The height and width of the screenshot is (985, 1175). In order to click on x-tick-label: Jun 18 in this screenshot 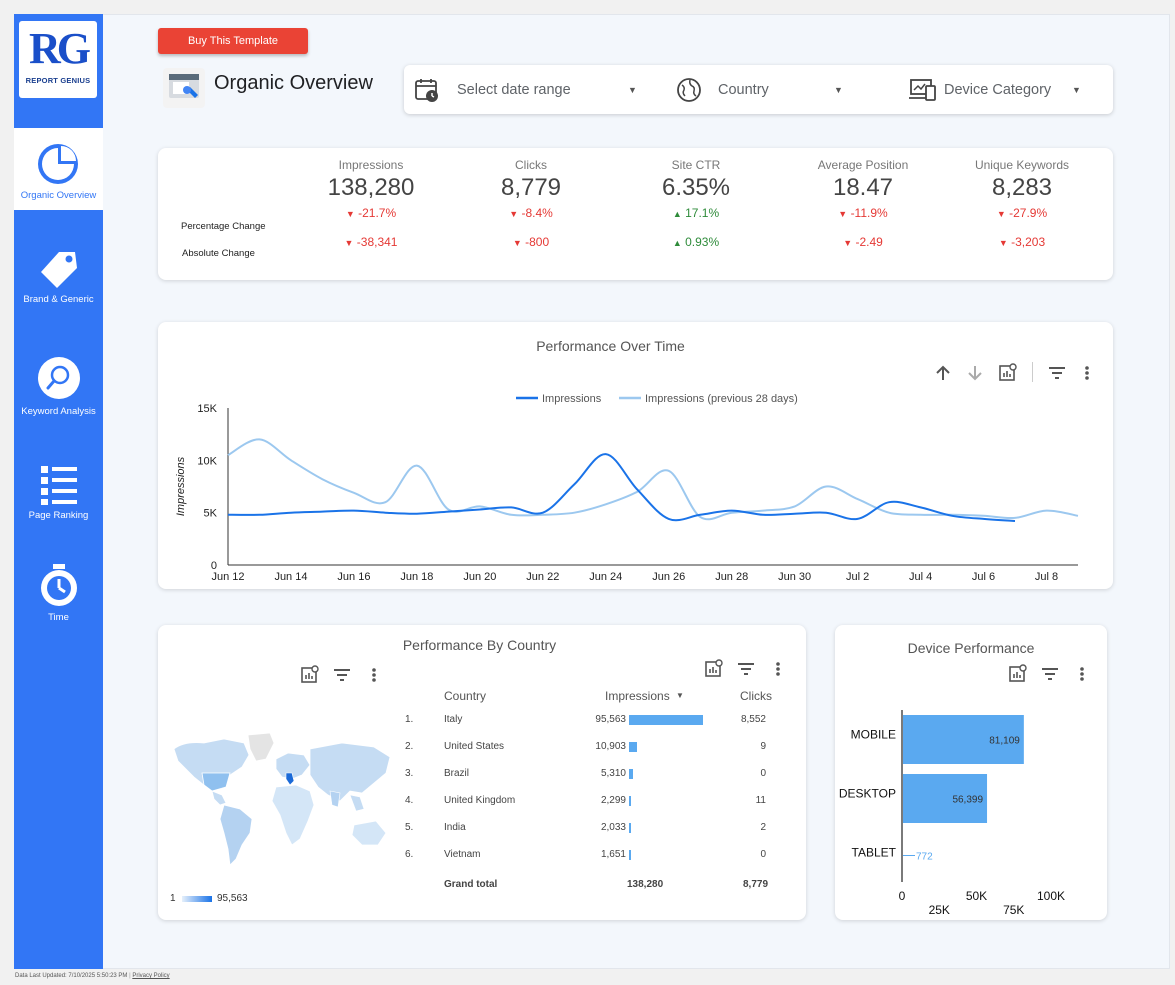, I will do `click(416, 577)`.